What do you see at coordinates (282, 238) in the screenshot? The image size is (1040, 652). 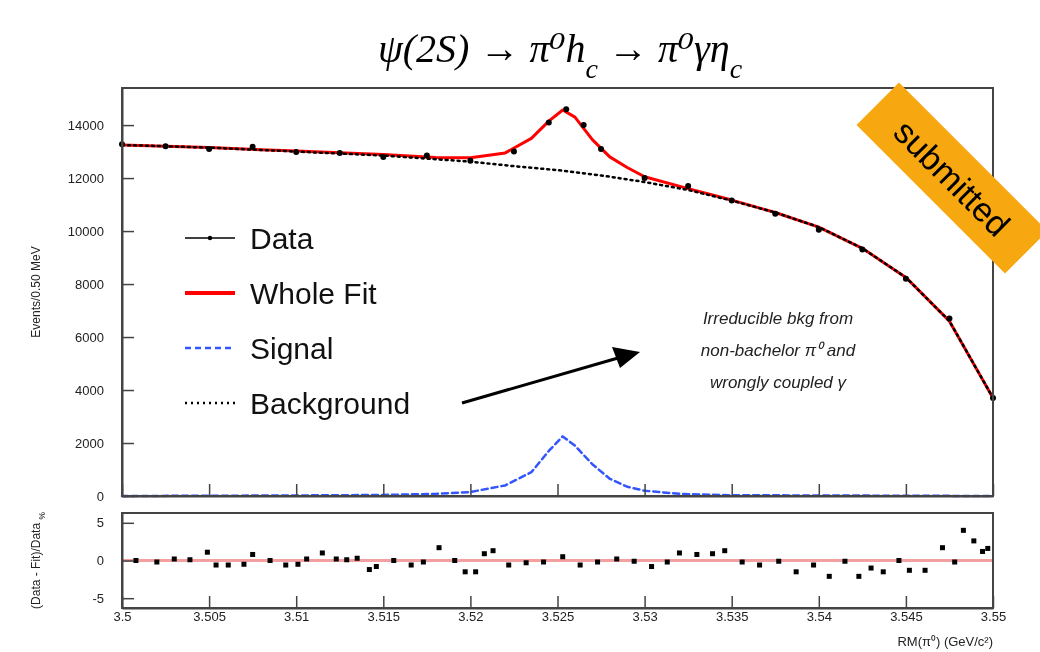 I see `legend-label: Data` at bounding box center [282, 238].